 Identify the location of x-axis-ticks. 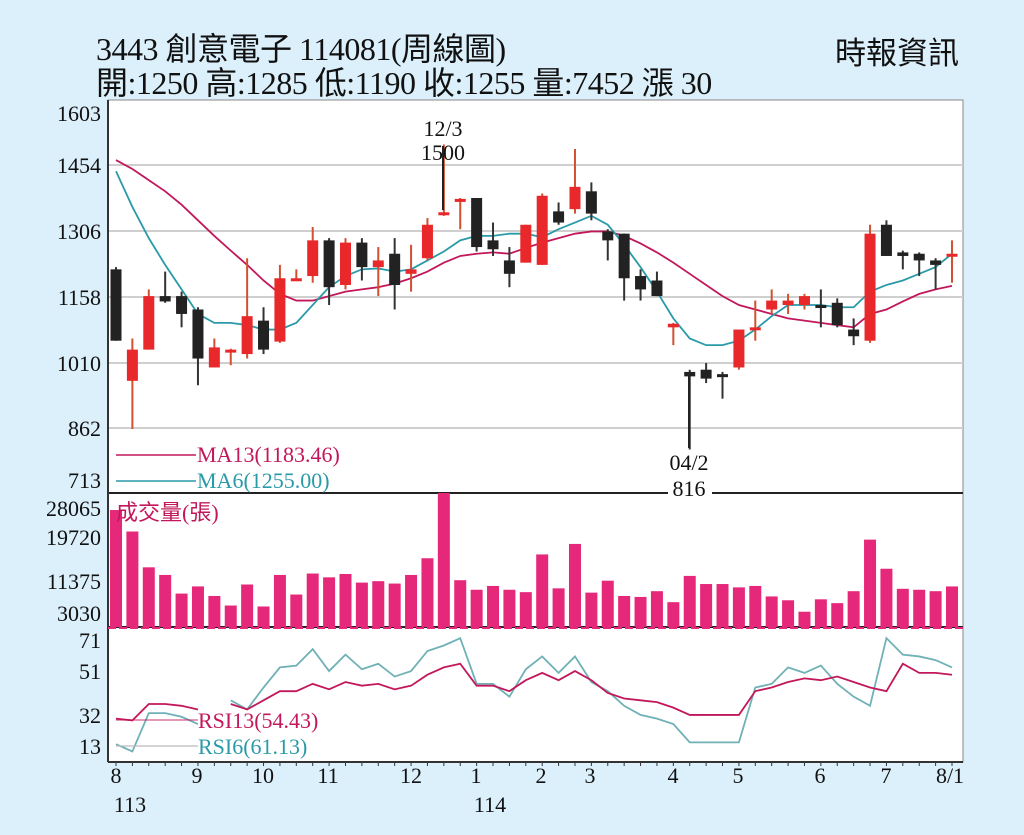
(535, 696).